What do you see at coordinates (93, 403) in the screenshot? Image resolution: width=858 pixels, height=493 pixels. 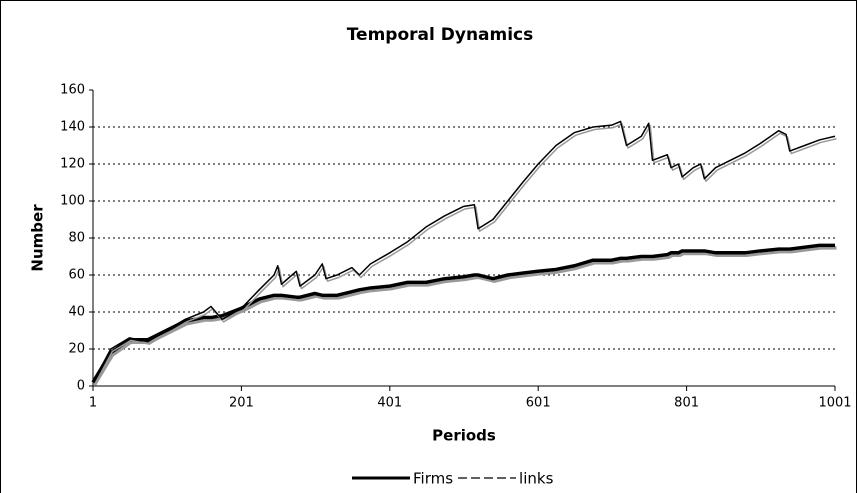 I see `x-tick-label: 1` at bounding box center [93, 403].